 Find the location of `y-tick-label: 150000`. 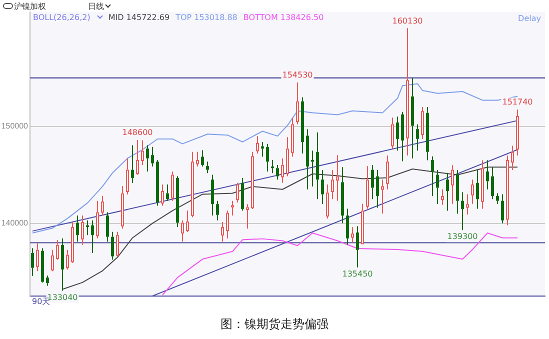

y-tick-label: 150000 is located at coordinates (15, 126).